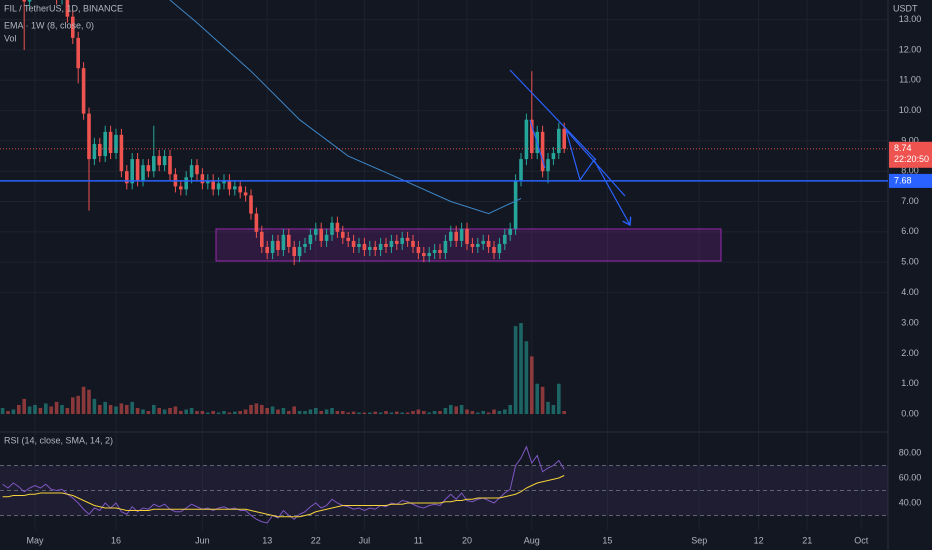  What do you see at coordinates (283, 484) in the screenshot?
I see `rsi-line` at bounding box center [283, 484].